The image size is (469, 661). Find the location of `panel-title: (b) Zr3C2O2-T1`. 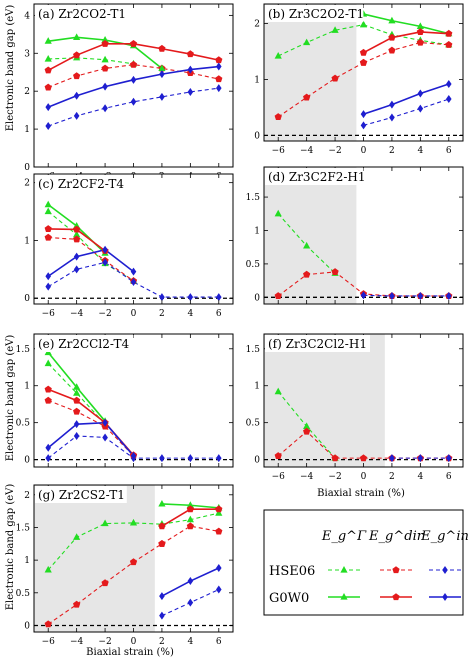

panel-title: (b) Zr3C2O2-T1 is located at coordinates (316, 14).